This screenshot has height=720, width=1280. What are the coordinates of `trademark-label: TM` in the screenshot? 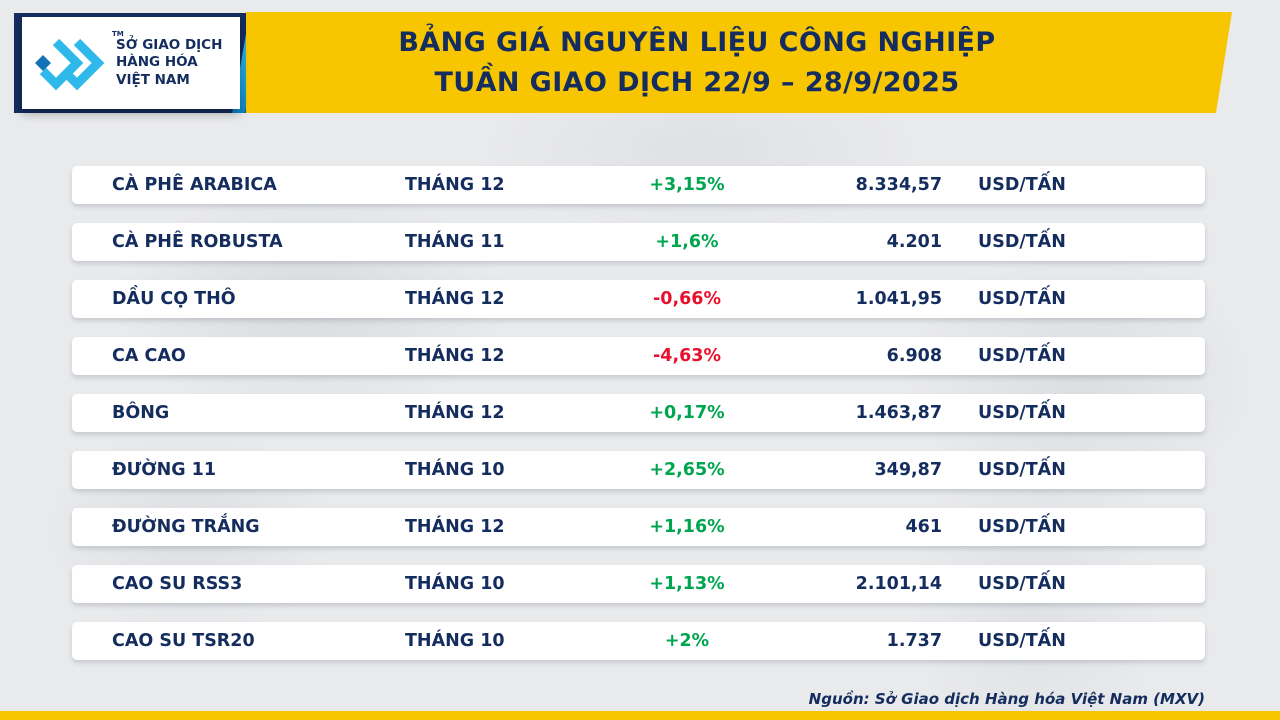 It's located at (118, 34).